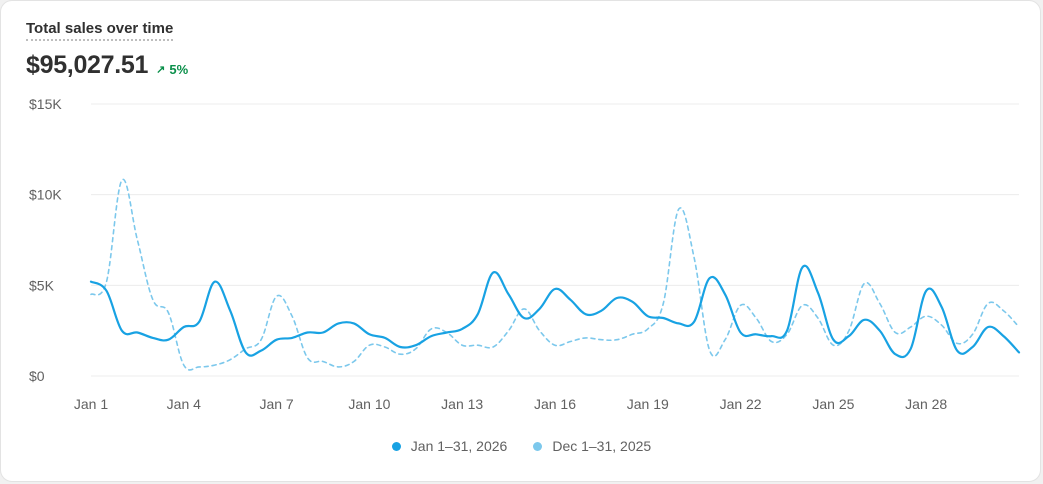  What do you see at coordinates (648, 404) in the screenshot?
I see `x-tick-label: Jan 19` at bounding box center [648, 404].